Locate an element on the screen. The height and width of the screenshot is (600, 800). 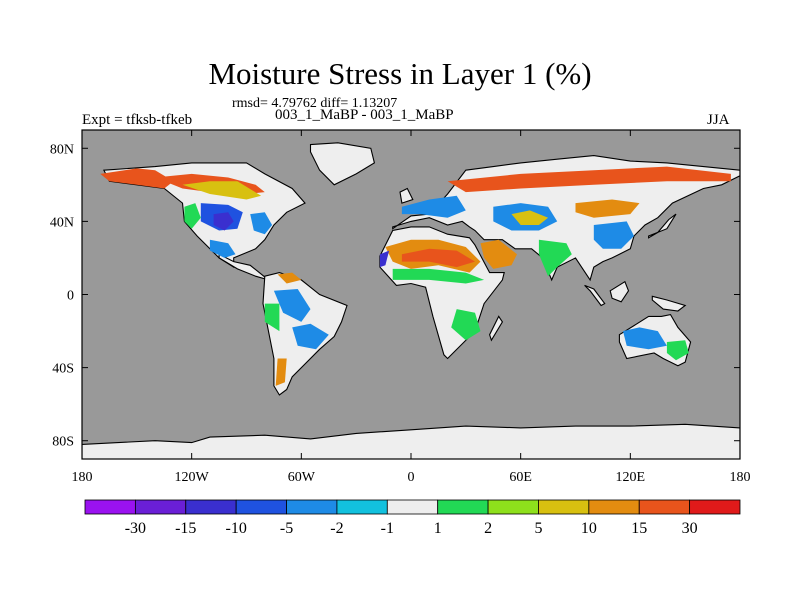
region-europe-blue is located at coordinates (433, 206).